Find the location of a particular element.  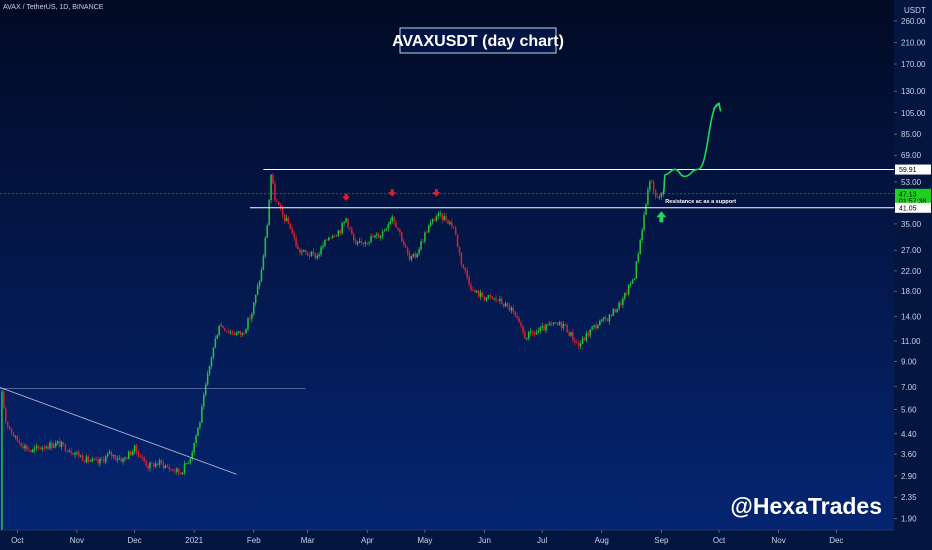

support-arrow is located at coordinates (661, 217).